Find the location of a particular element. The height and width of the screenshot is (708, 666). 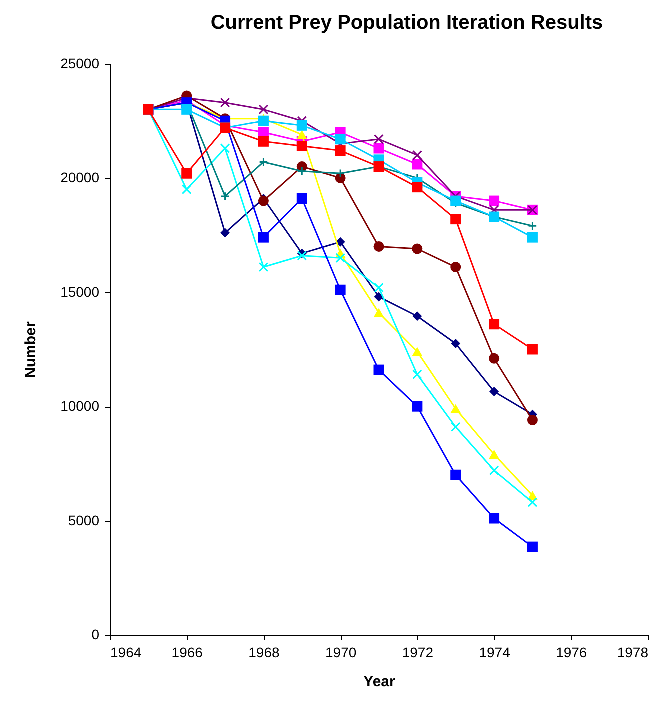

chart-title: Current Prey Population Iteration Results is located at coordinates (407, 23).